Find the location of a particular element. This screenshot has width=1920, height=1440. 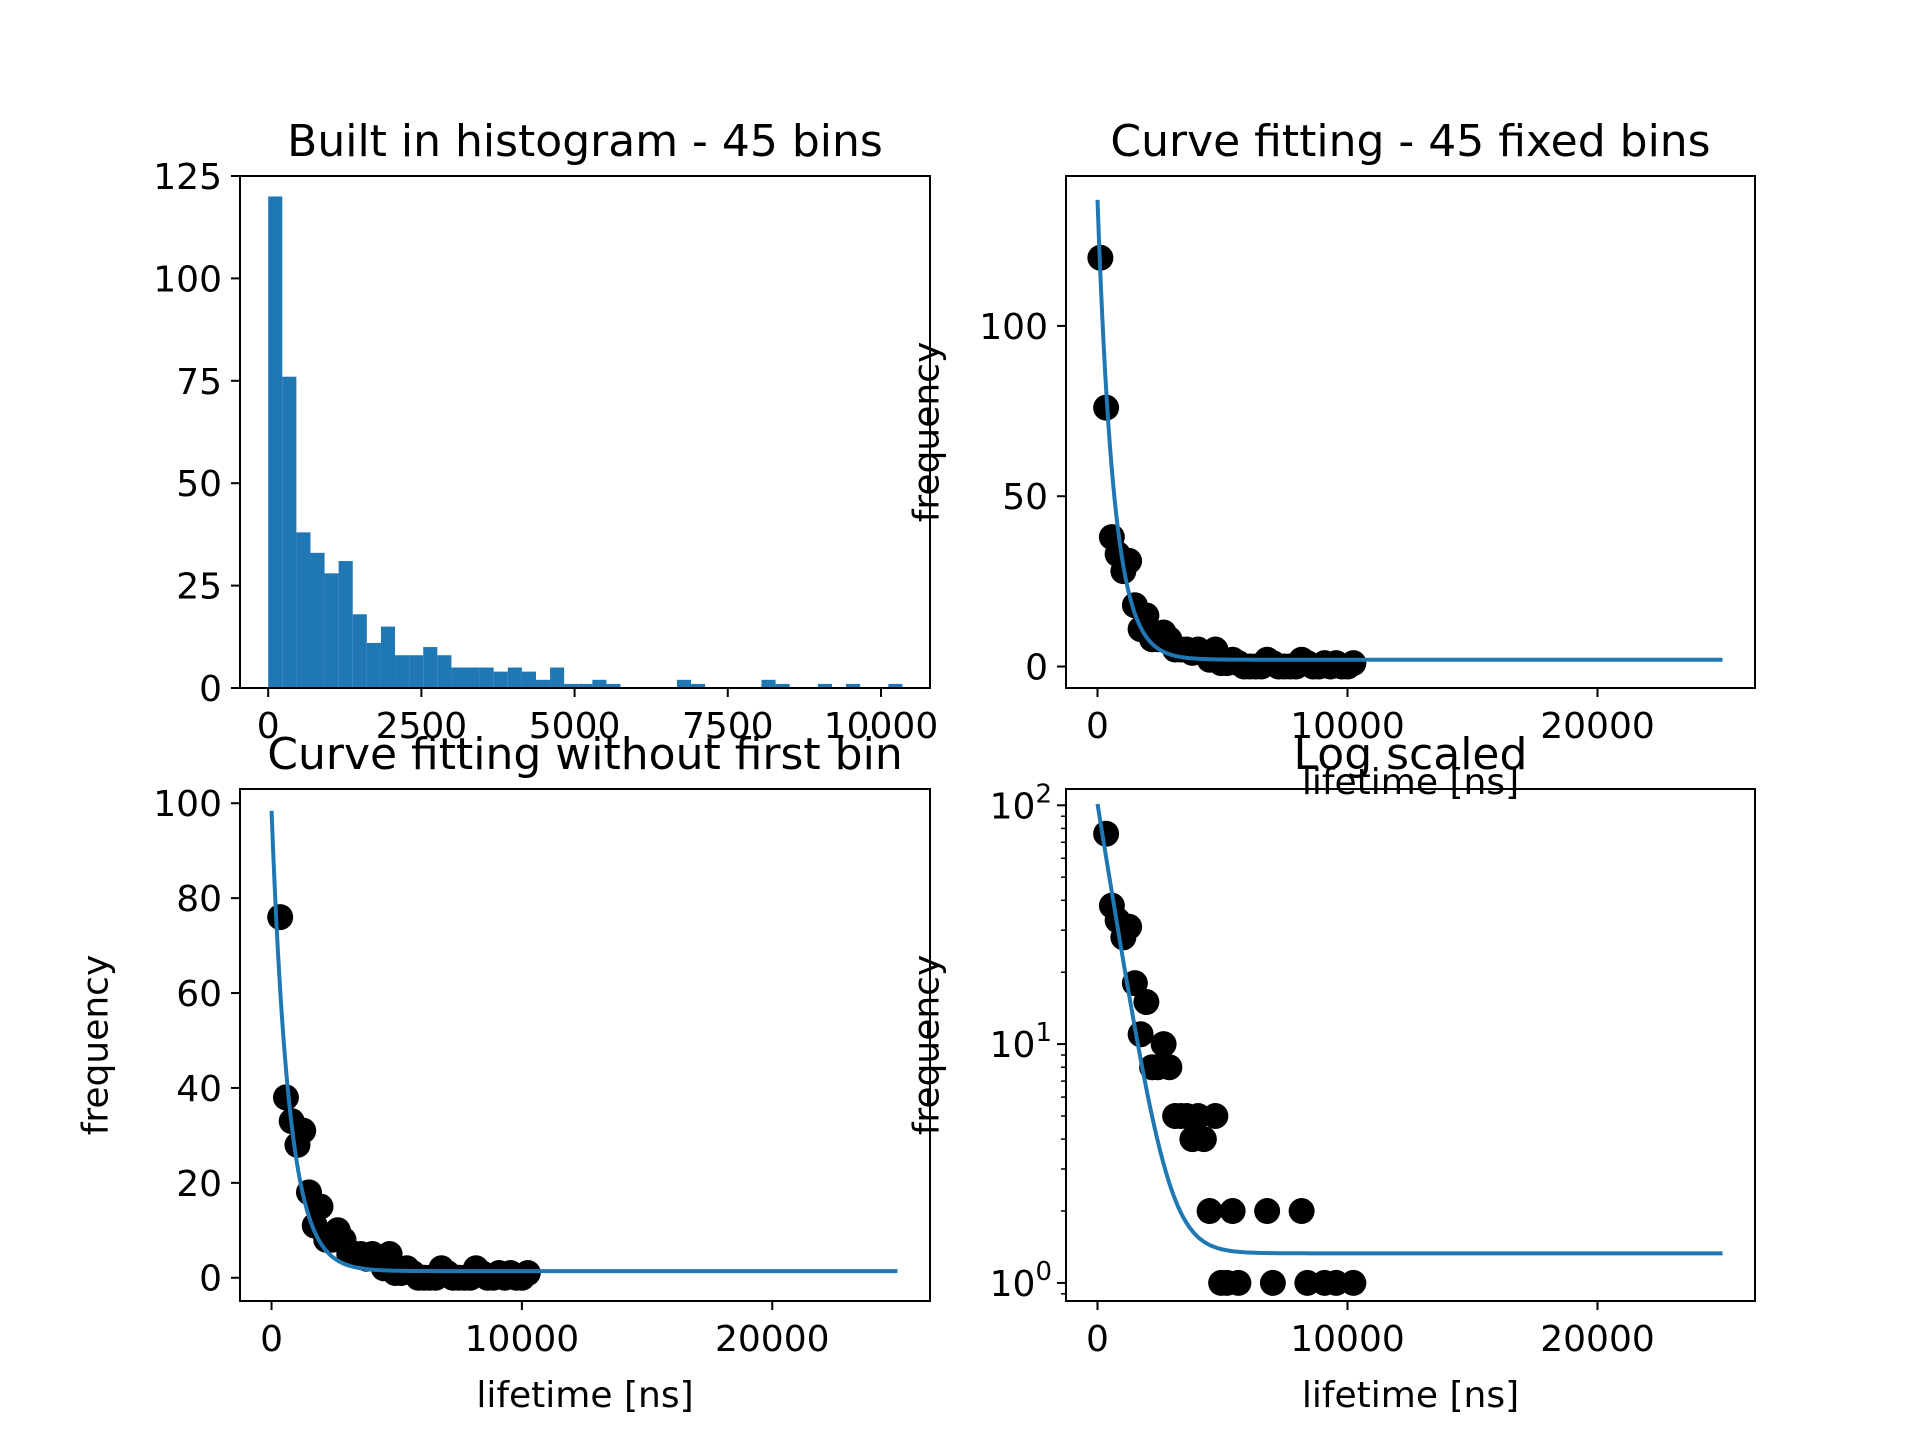

panel-title: Curve fitting - 45 fixed bins is located at coordinates (1410, 141).